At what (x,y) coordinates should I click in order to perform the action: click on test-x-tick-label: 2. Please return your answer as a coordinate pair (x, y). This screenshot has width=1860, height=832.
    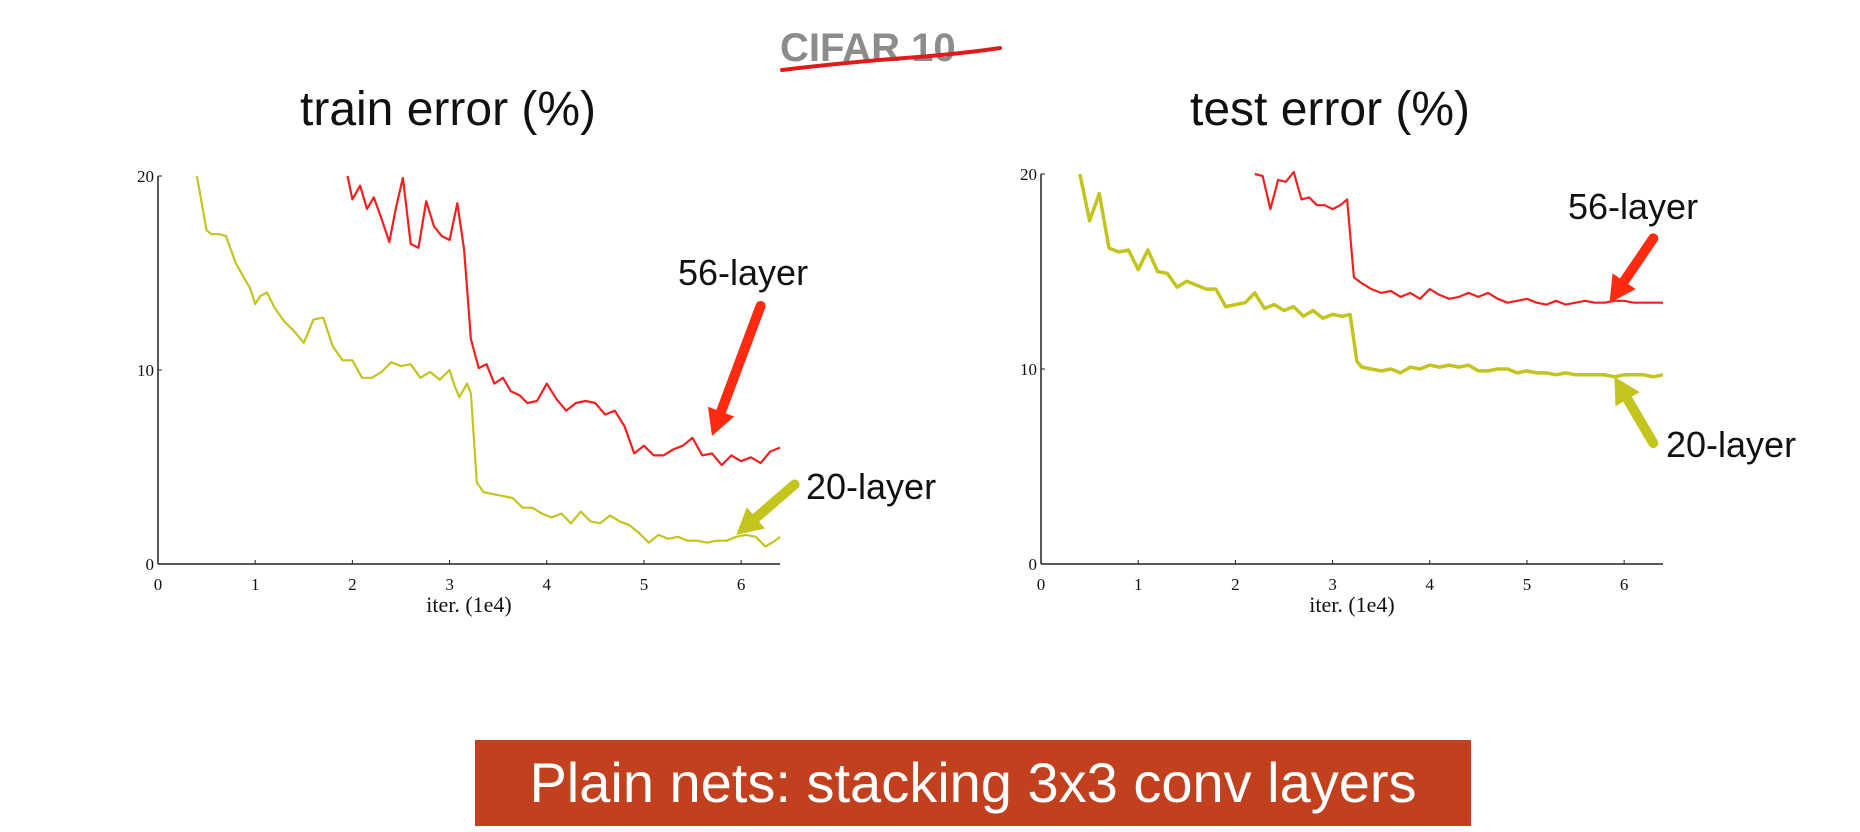
    Looking at the image, I should click on (1235, 584).